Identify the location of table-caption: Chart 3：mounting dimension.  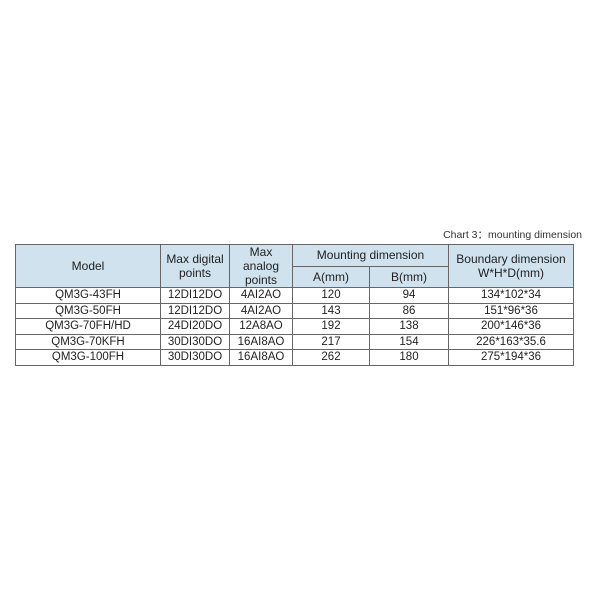
(512, 235).